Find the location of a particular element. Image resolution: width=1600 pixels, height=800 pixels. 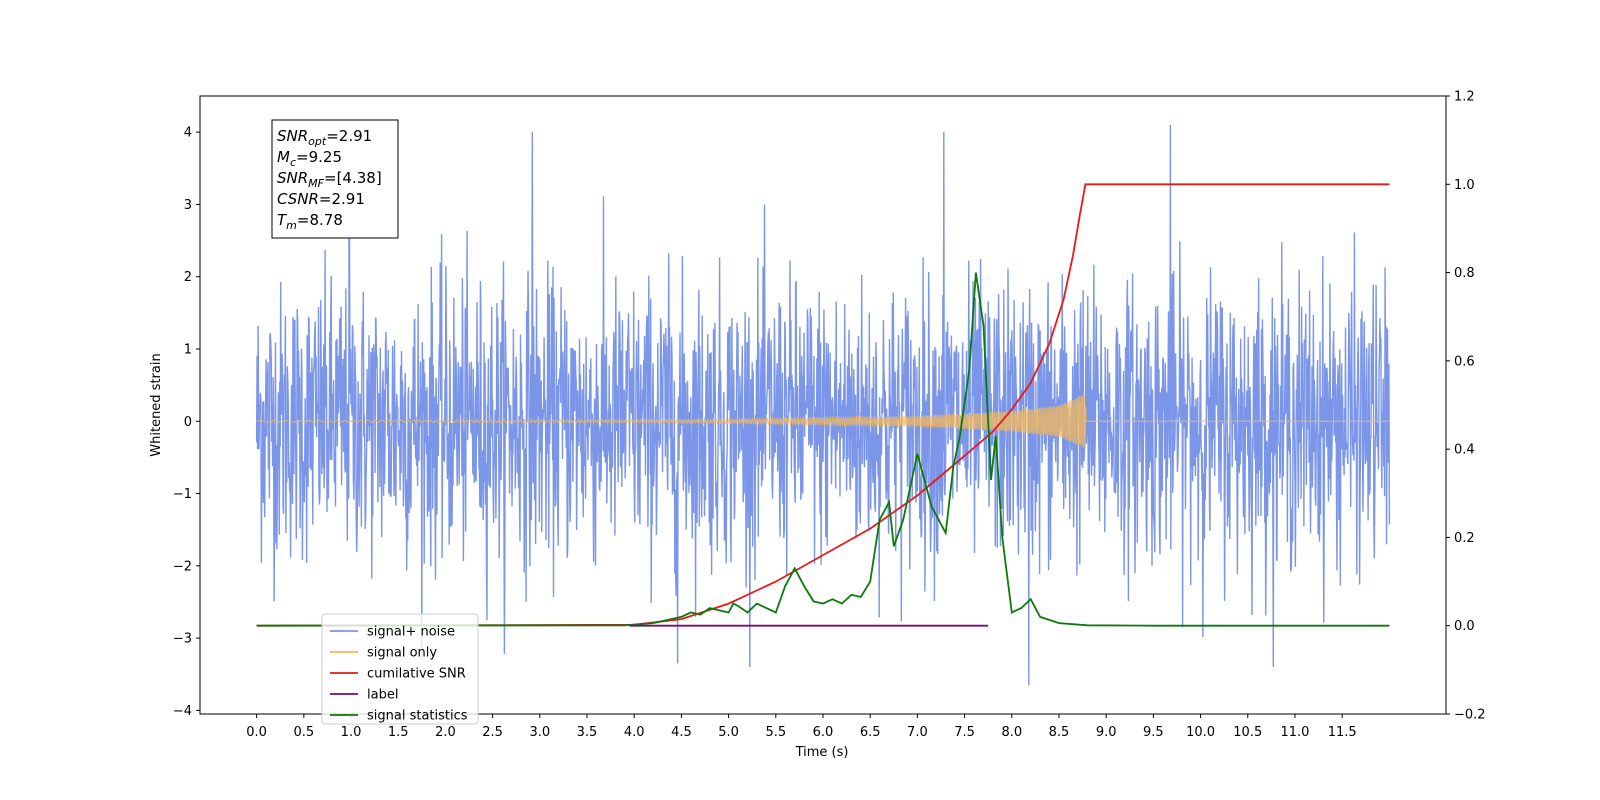

annotation-line: Tm=8.78 is located at coordinates (310, 221).